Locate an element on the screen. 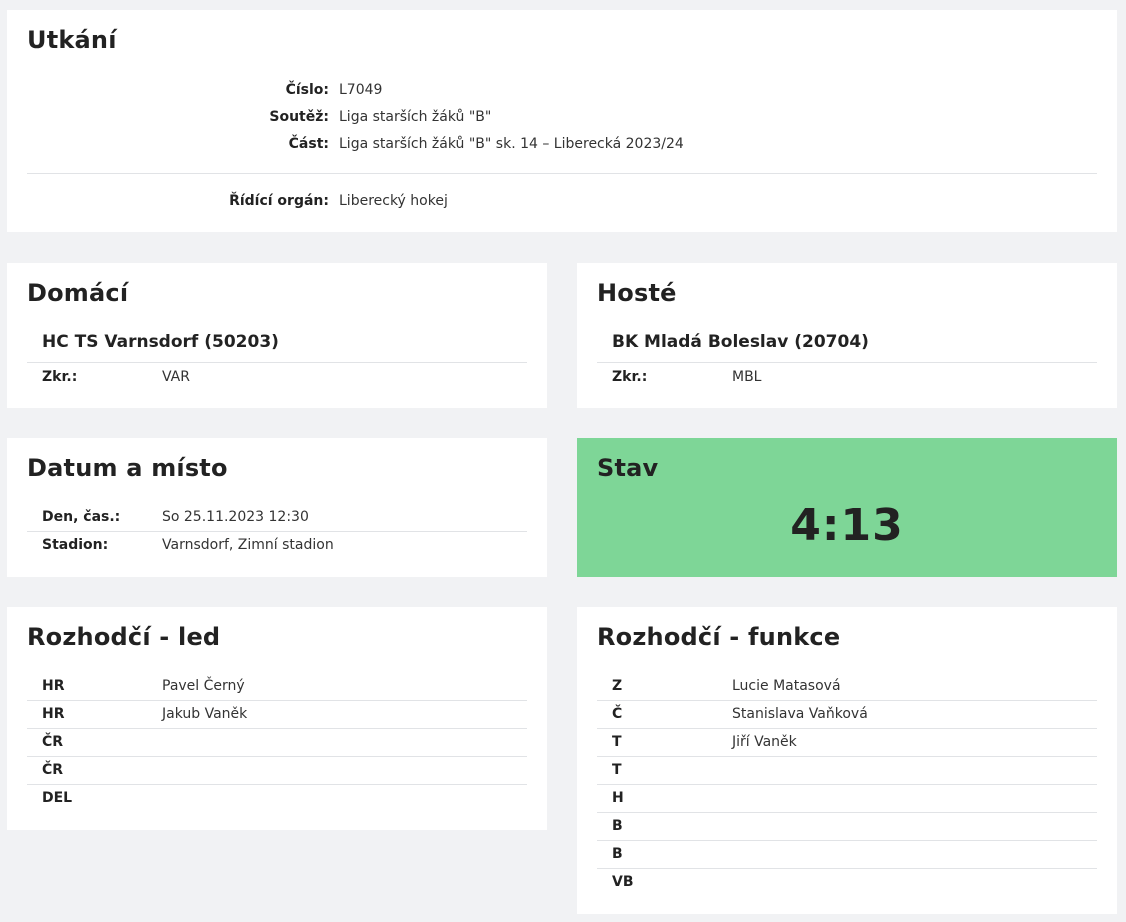 The height and width of the screenshot is (922, 1126). away-abbr-label: Zkr.: is located at coordinates (630, 377).